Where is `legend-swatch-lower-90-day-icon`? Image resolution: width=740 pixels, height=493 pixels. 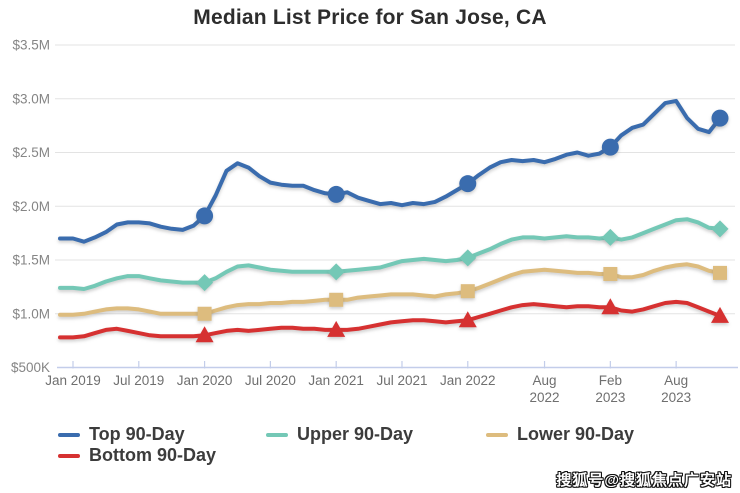
legend-swatch-lower-90-day-icon is located at coordinates (497, 434).